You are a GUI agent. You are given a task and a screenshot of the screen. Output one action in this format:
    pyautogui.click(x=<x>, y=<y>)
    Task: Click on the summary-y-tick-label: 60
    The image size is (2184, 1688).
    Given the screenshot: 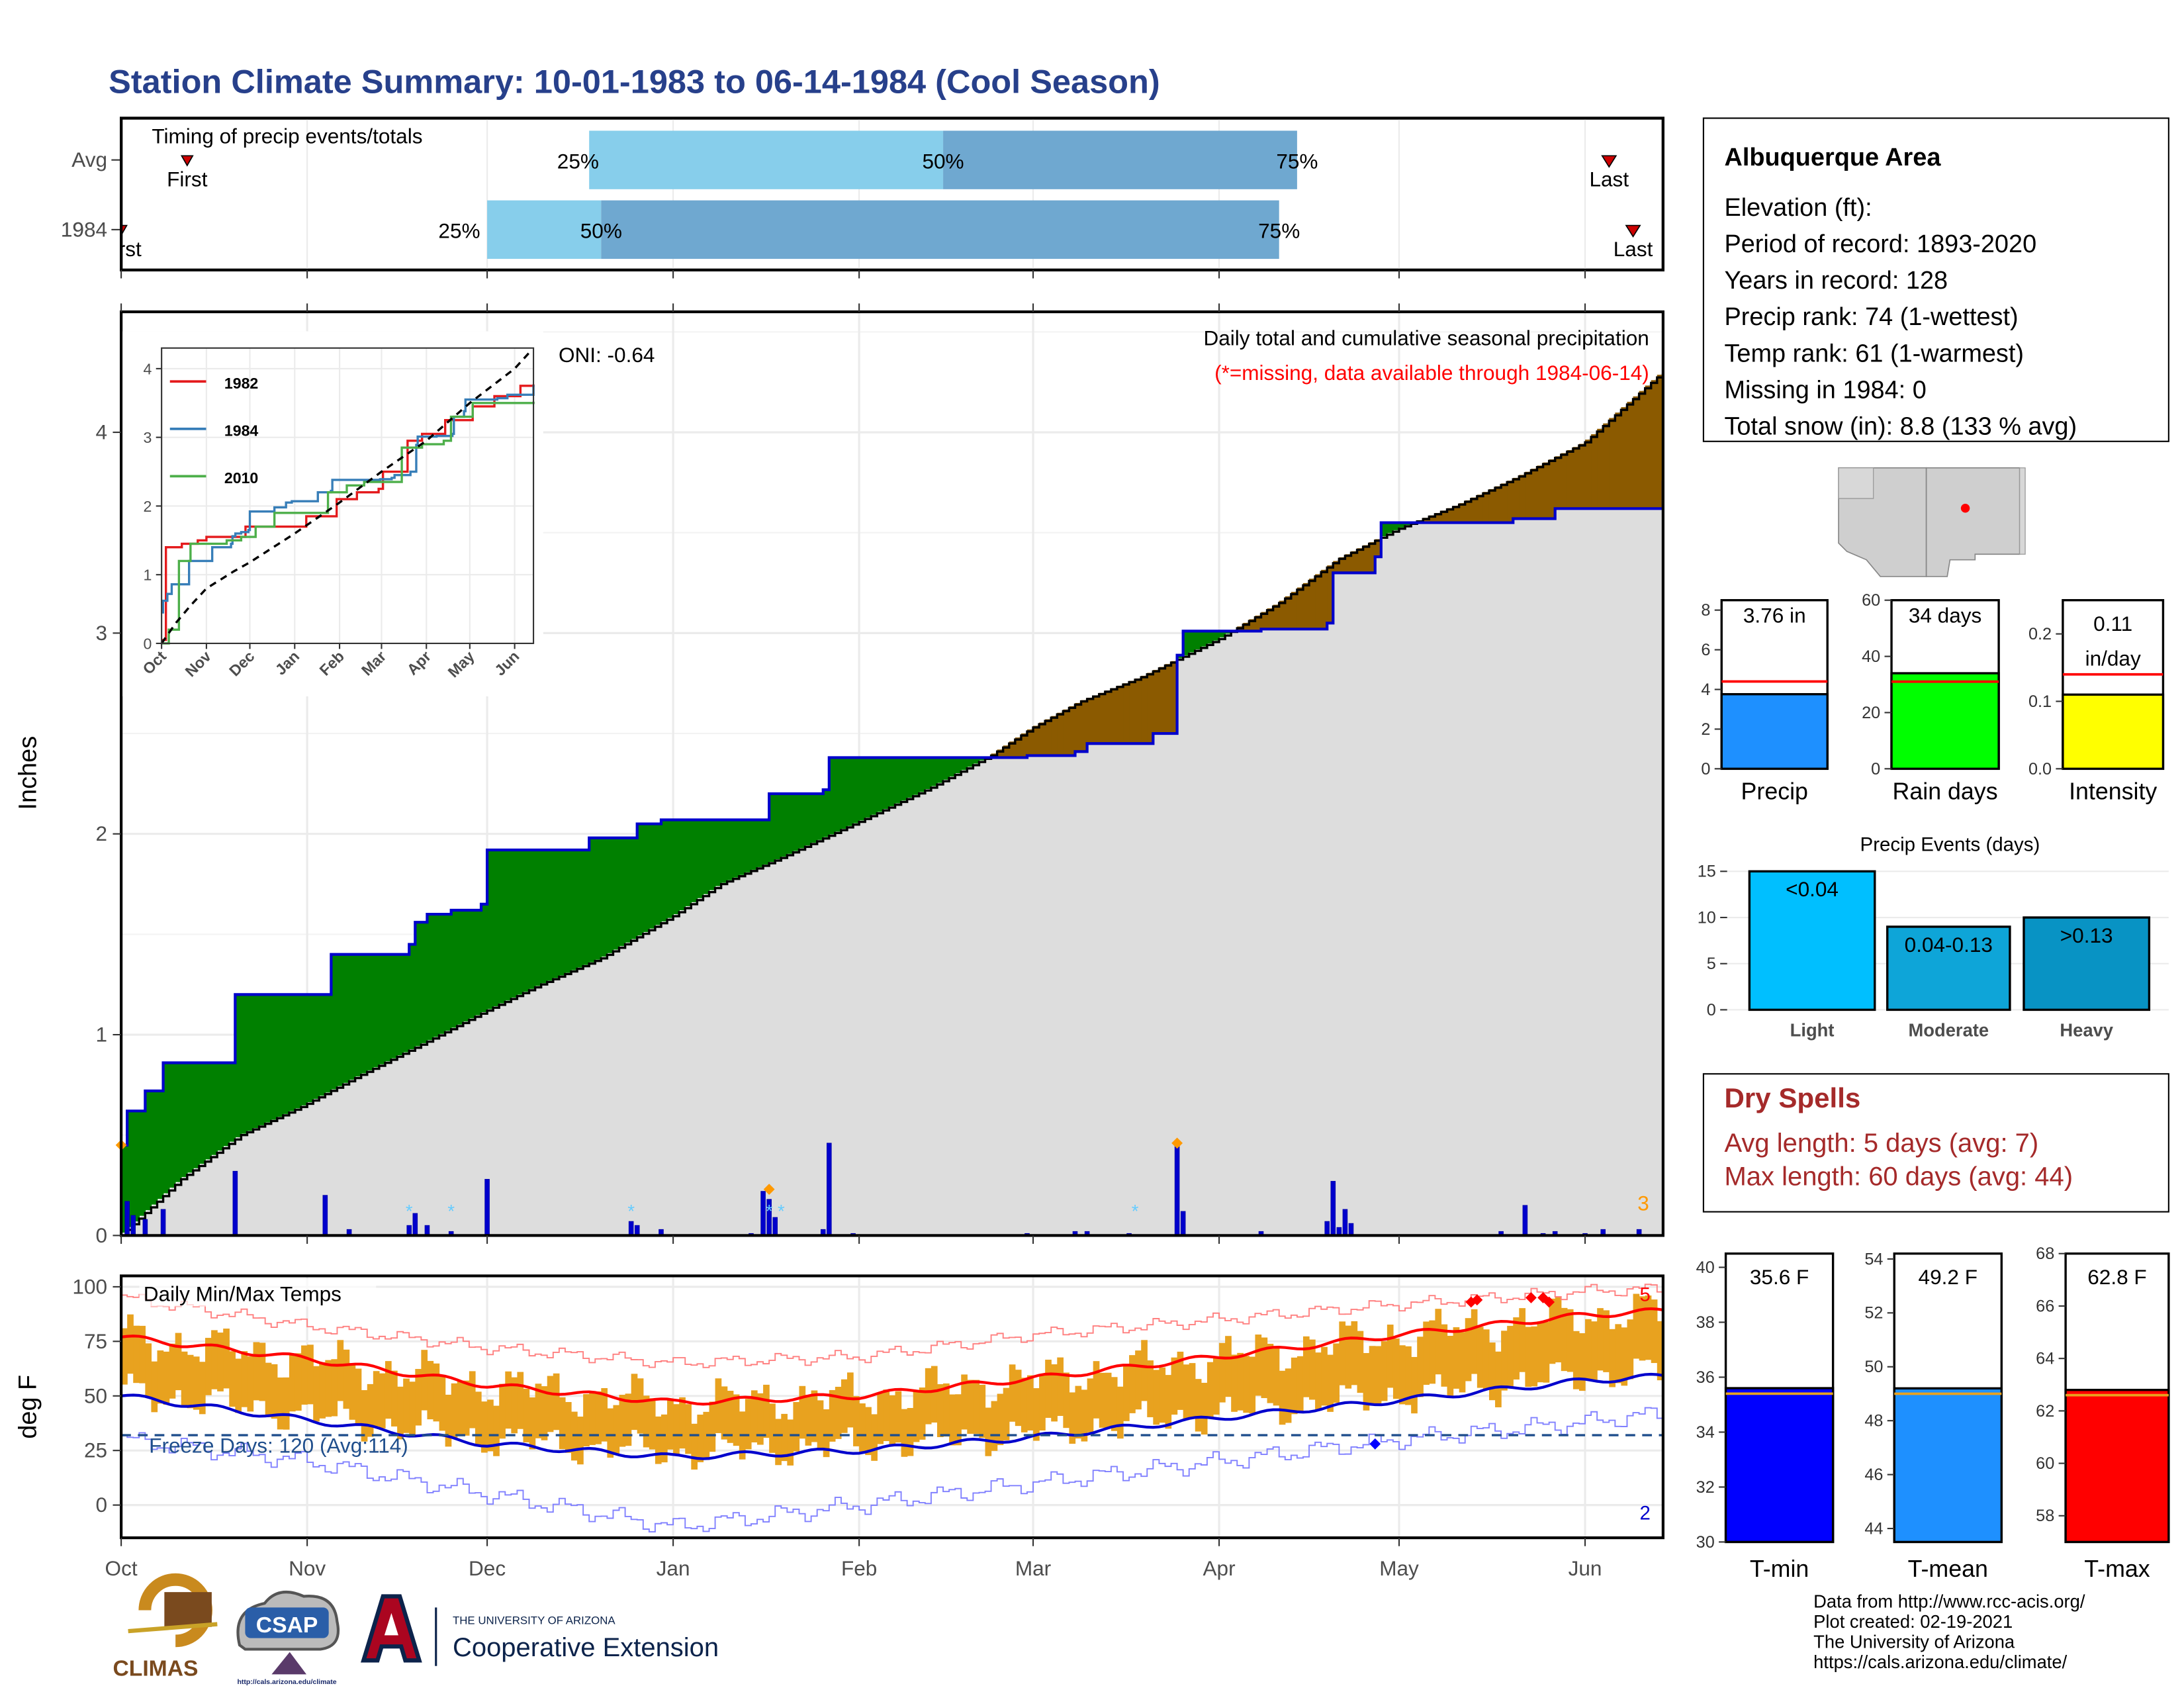 What is the action you would take?
    pyautogui.click(x=1871, y=600)
    